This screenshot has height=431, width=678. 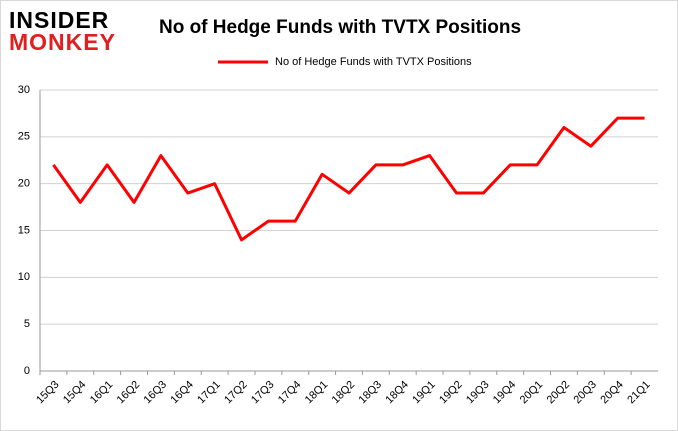 What do you see at coordinates (24, 184) in the screenshot?
I see `y-tick-label: 20` at bounding box center [24, 184].